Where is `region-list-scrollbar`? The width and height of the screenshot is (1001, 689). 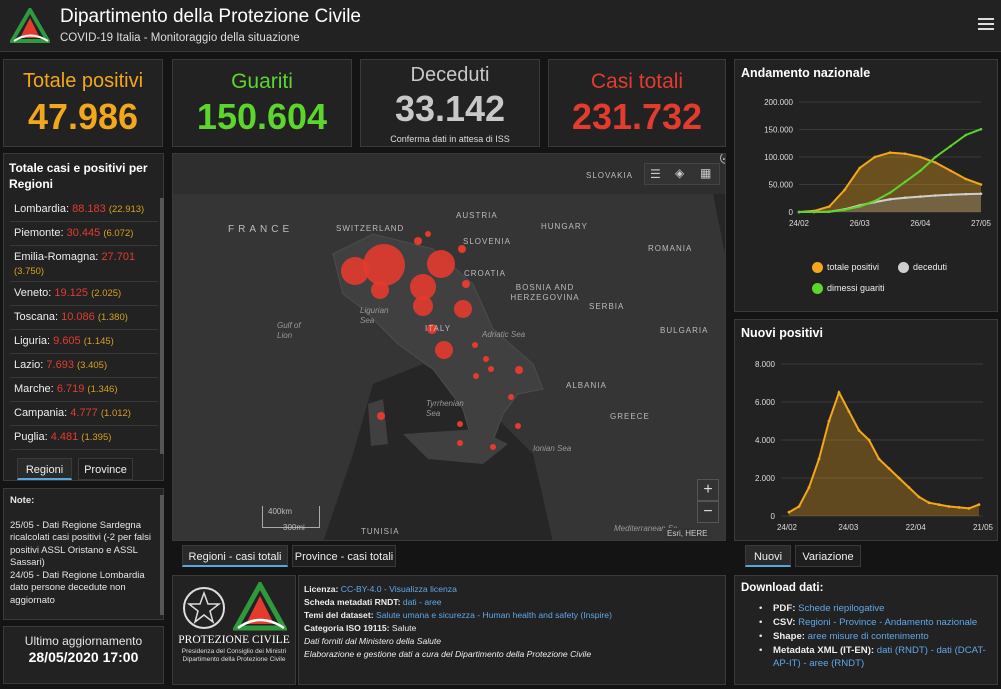 region-list-scrollbar is located at coordinates (162, 326).